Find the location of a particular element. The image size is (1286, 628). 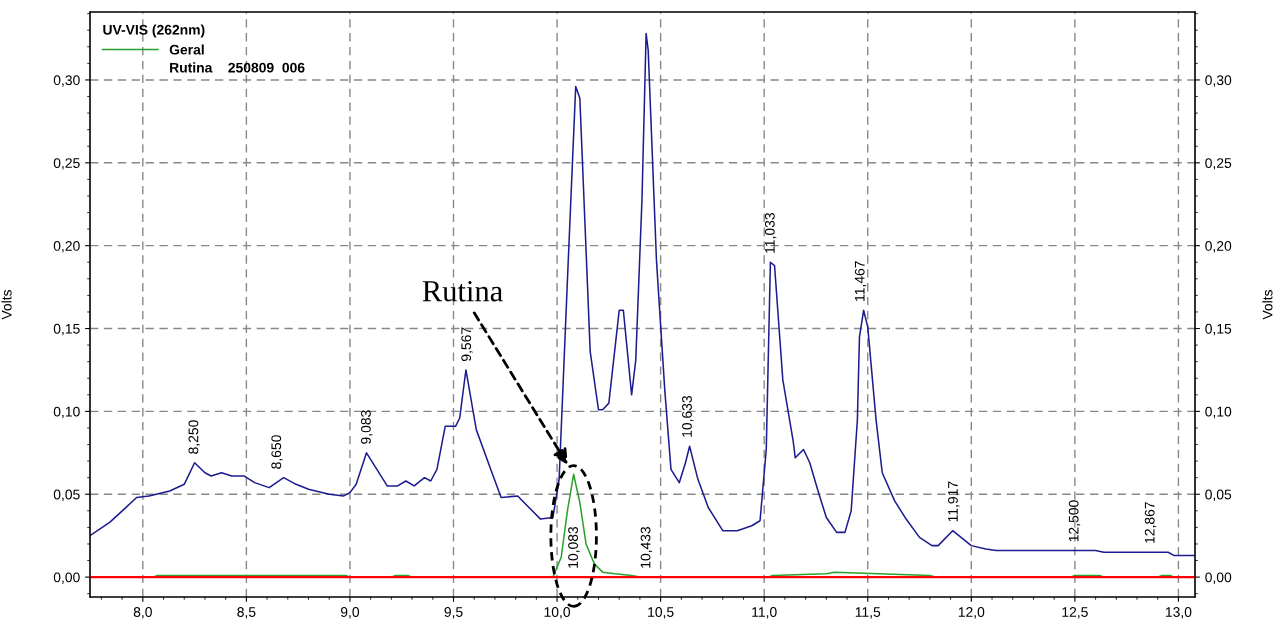

x-tick-label: 13,0 is located at coordinates (1178, 613).